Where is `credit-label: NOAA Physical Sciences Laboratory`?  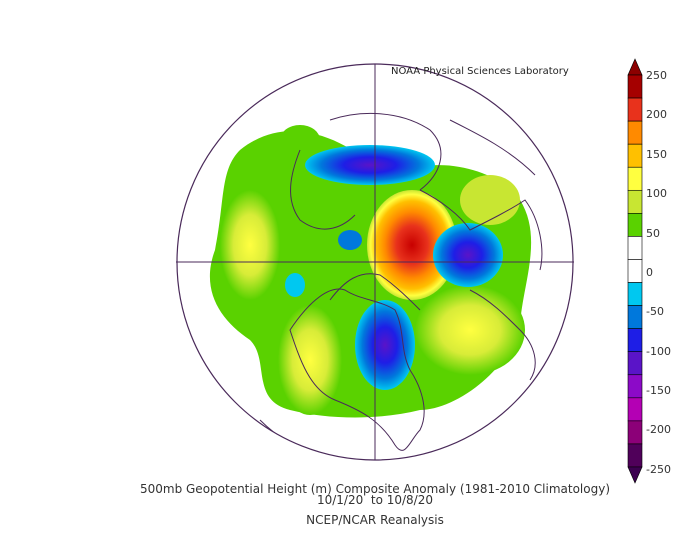
credit-label: NOAA Physical Sciences Laboratory is located at coordinates (480, 71).